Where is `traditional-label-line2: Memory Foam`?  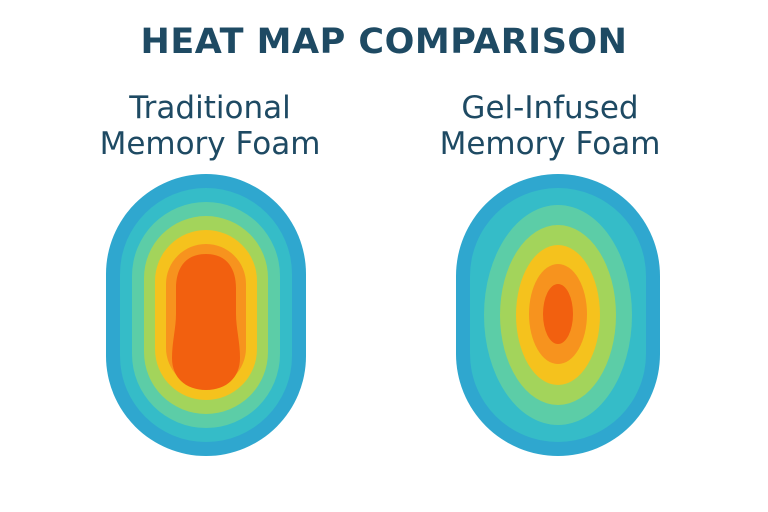 traditional-label-line2: Memory Foam is located at coordinates (210, 144).